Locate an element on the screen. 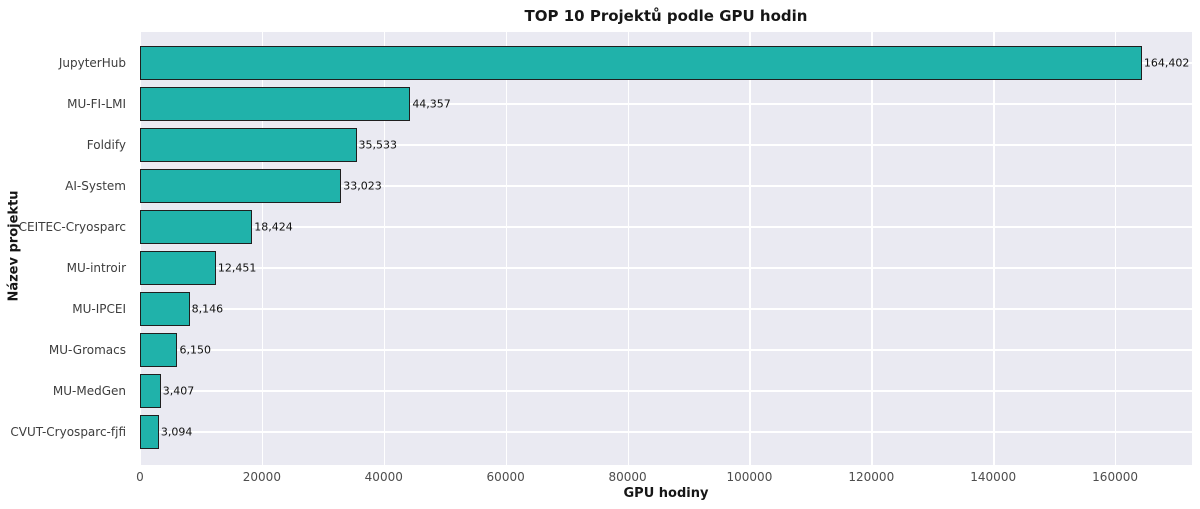  y-tick-label-MU-MedGen: MU-MedGen is located at coordinates (89, 391).